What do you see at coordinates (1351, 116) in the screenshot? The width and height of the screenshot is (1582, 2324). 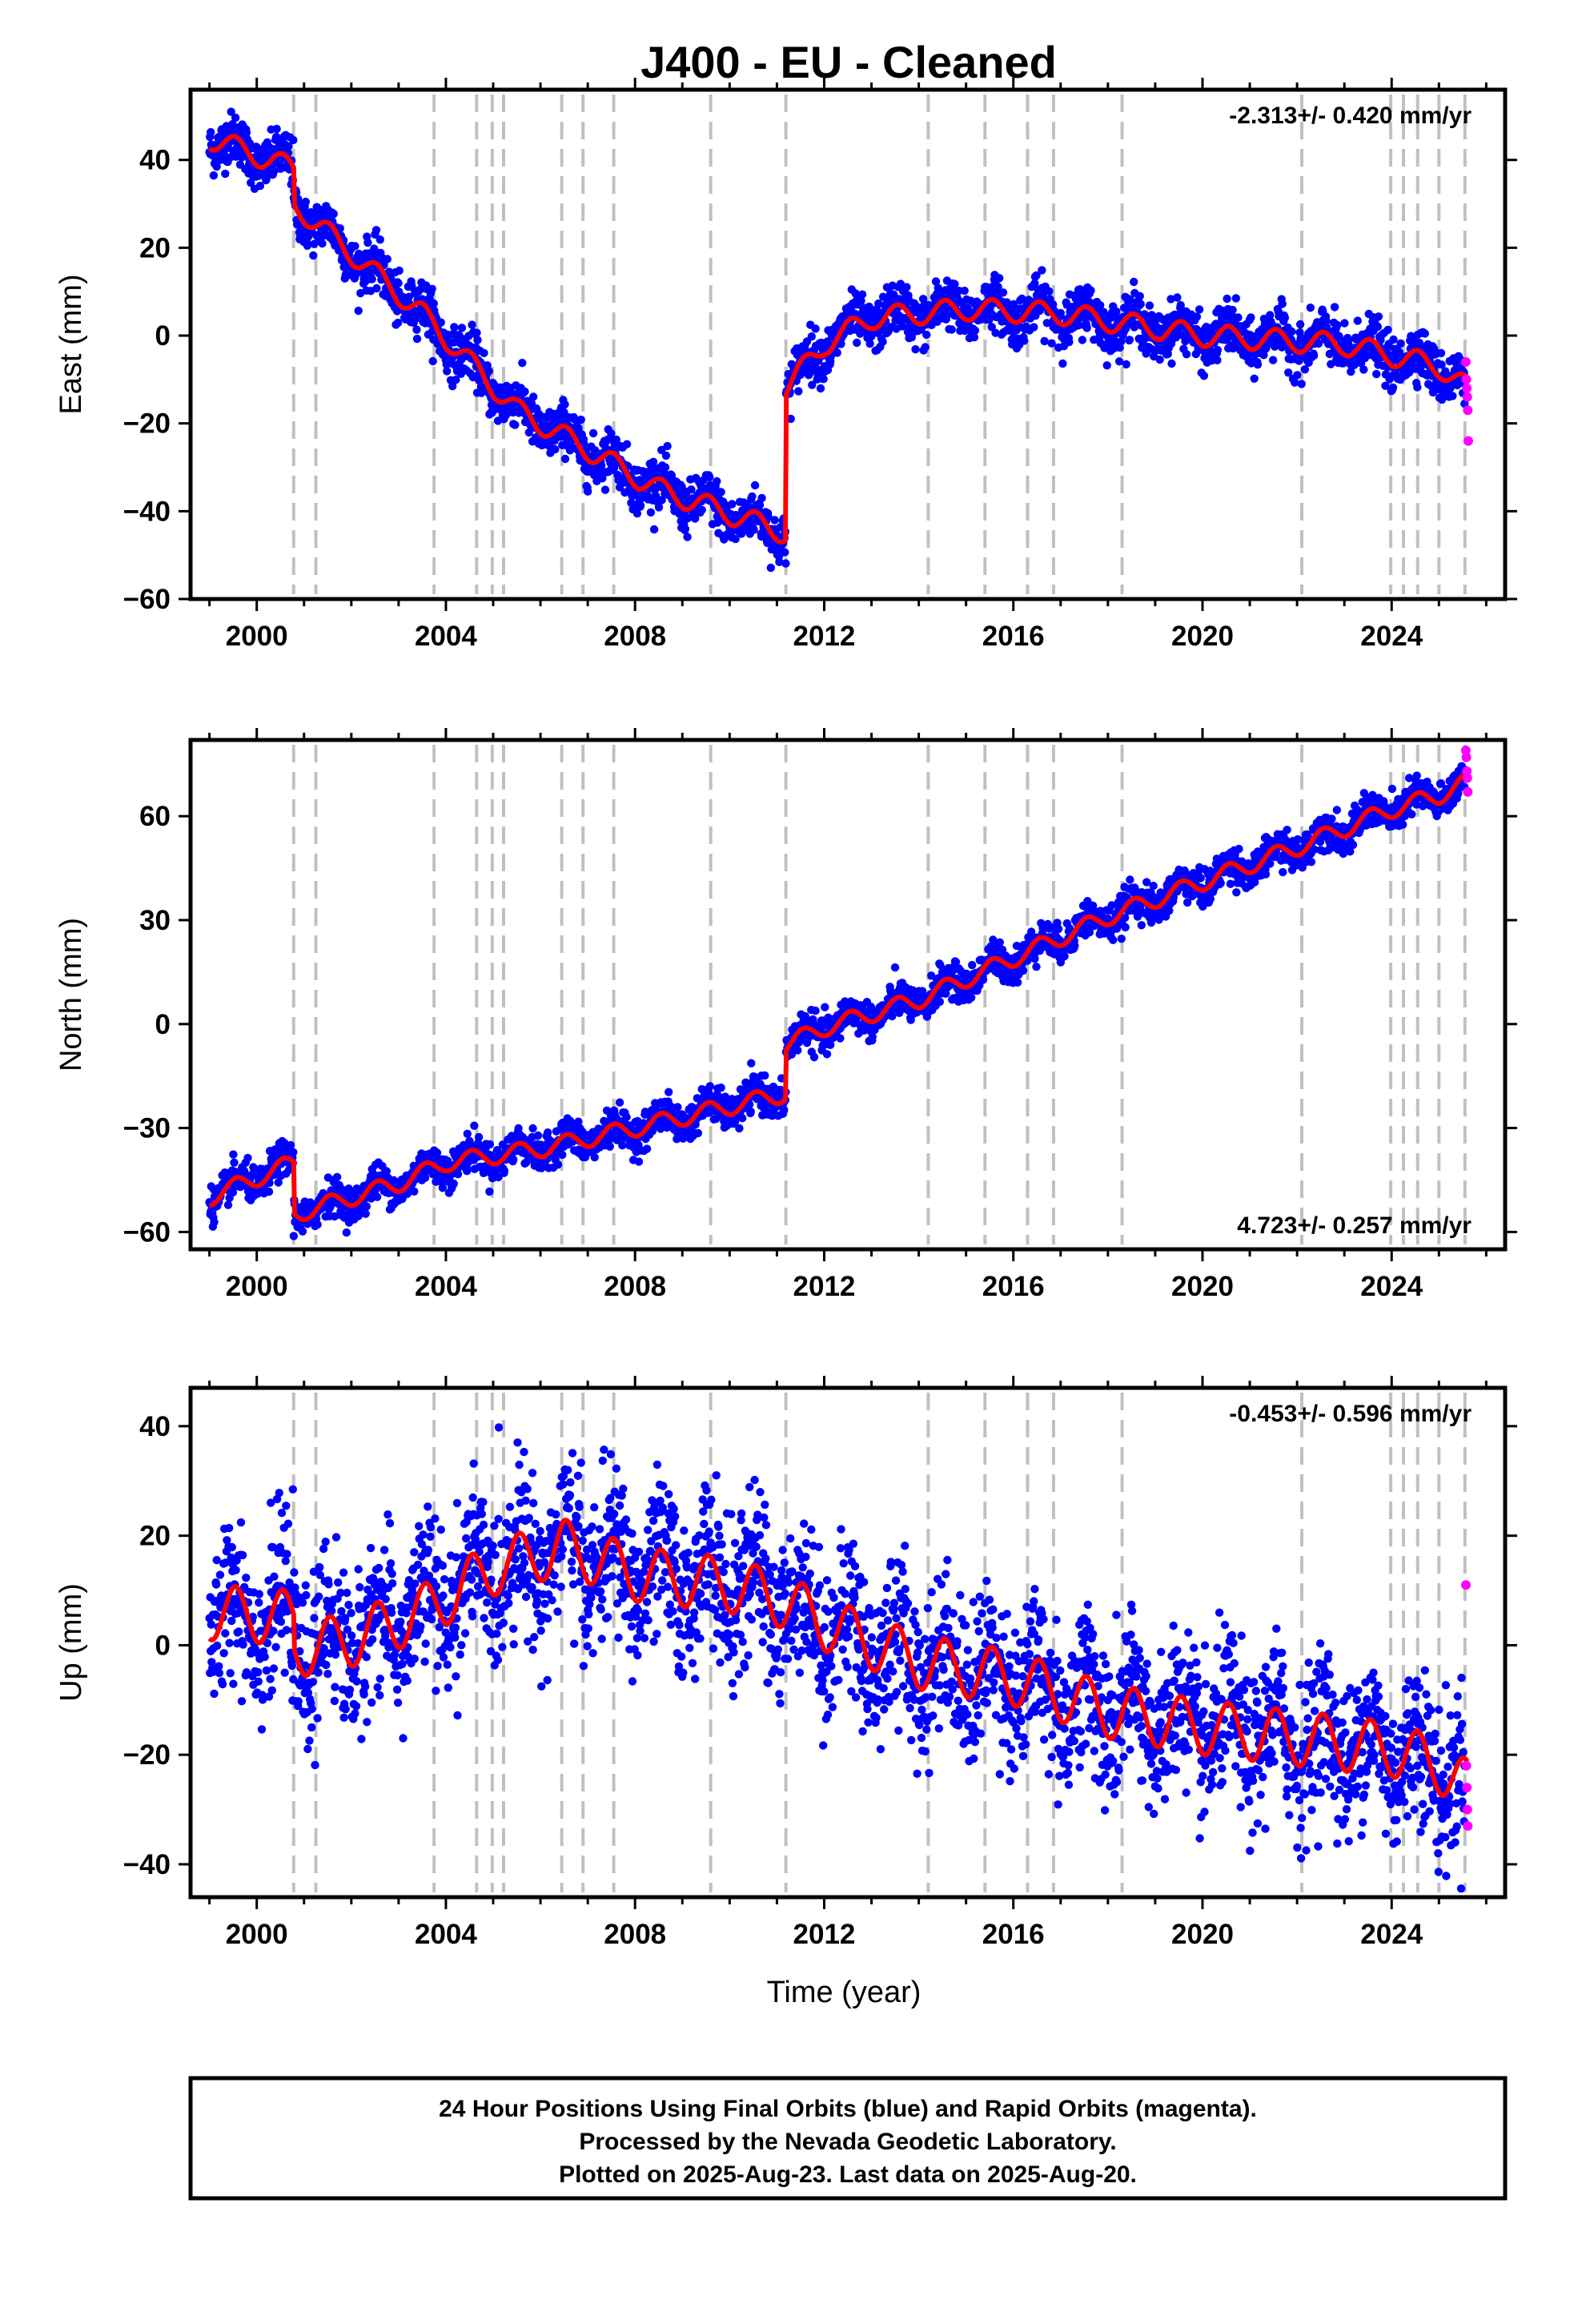 I see `east-rate-label: -2.313+/- 0.420 mm/yr` at bounding box center [1351, 116].